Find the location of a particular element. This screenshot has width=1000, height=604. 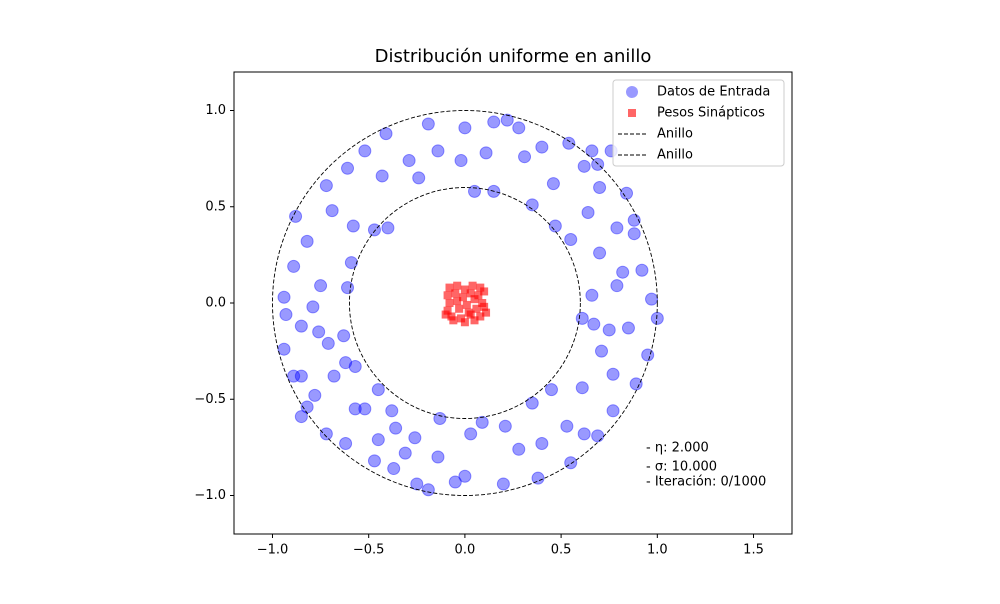

x-tick-label: −1.0 is located at coordinates (273, 550).